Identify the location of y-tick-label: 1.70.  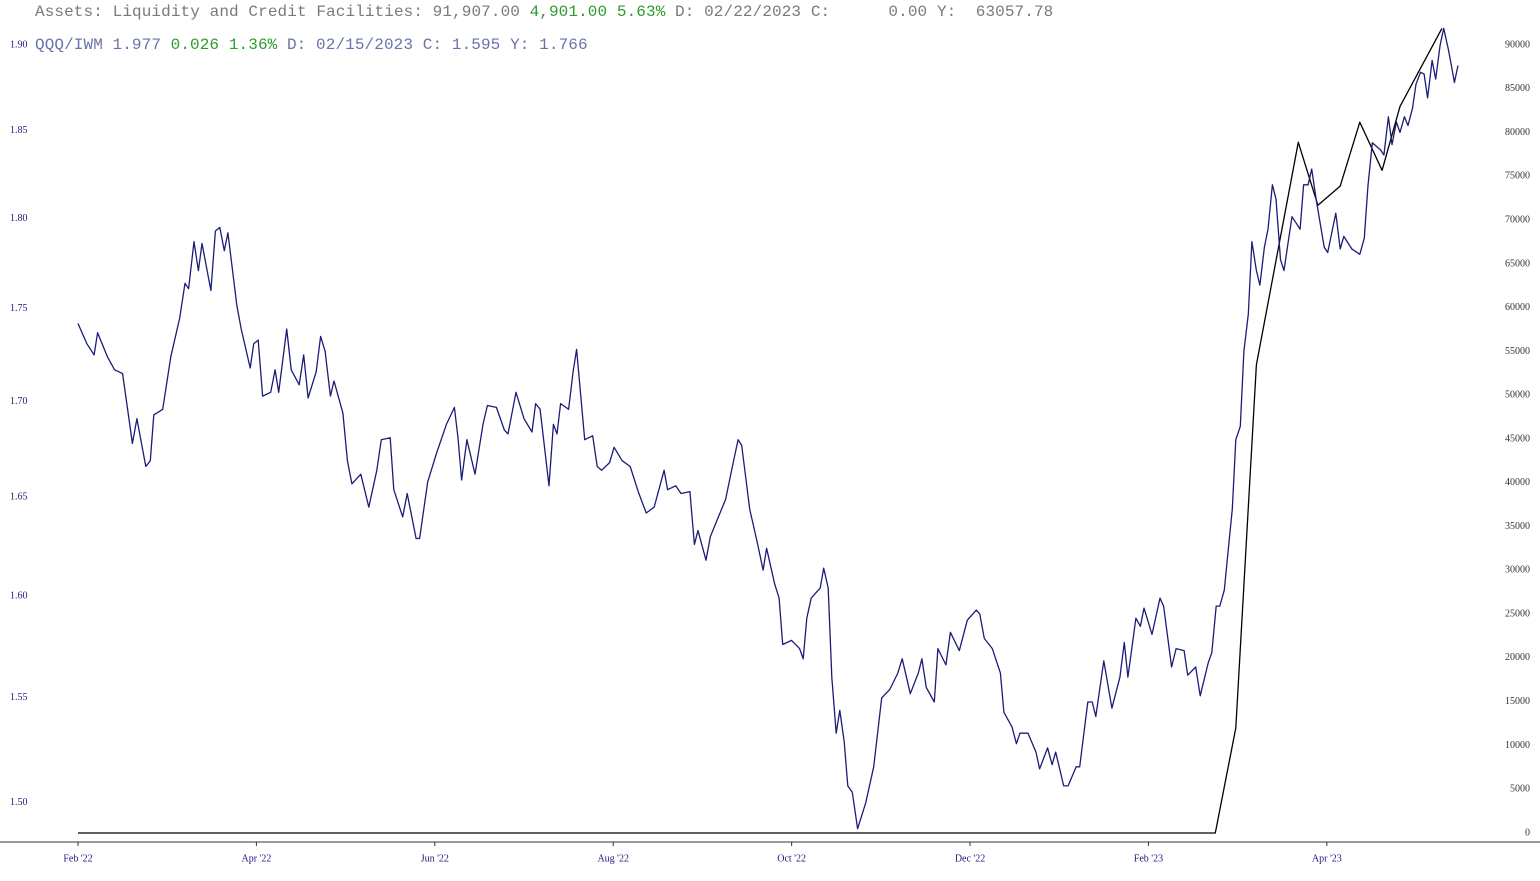
(19, 401).